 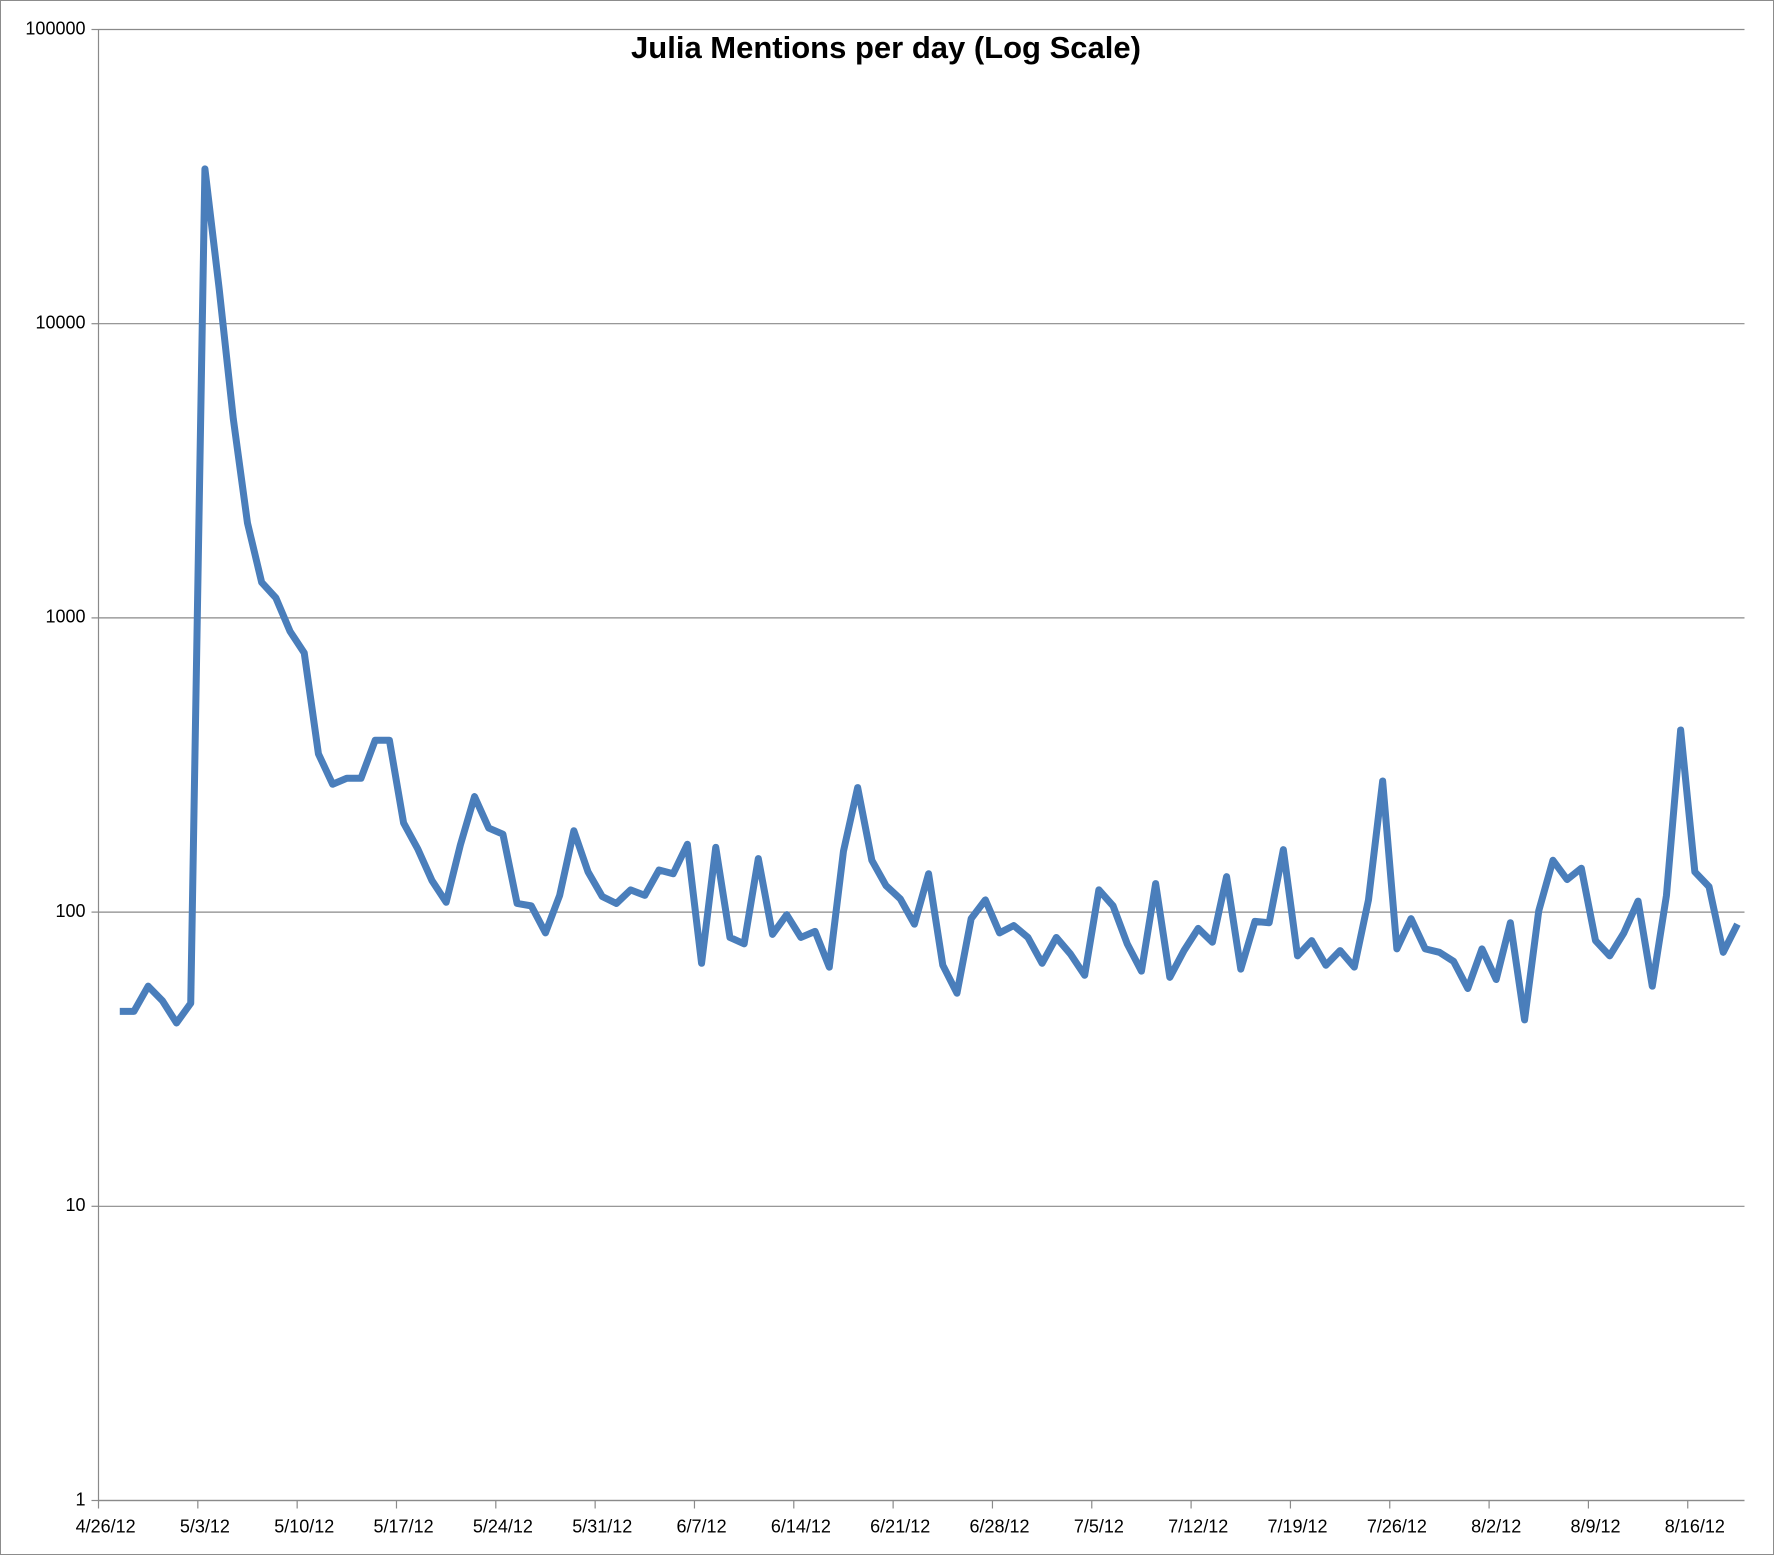 What do you see at coordinates (886, 47) in the screenshot?
I see `chart-title: Julia Mentions per day (Log Scale)` at bounding box center [886, 47].